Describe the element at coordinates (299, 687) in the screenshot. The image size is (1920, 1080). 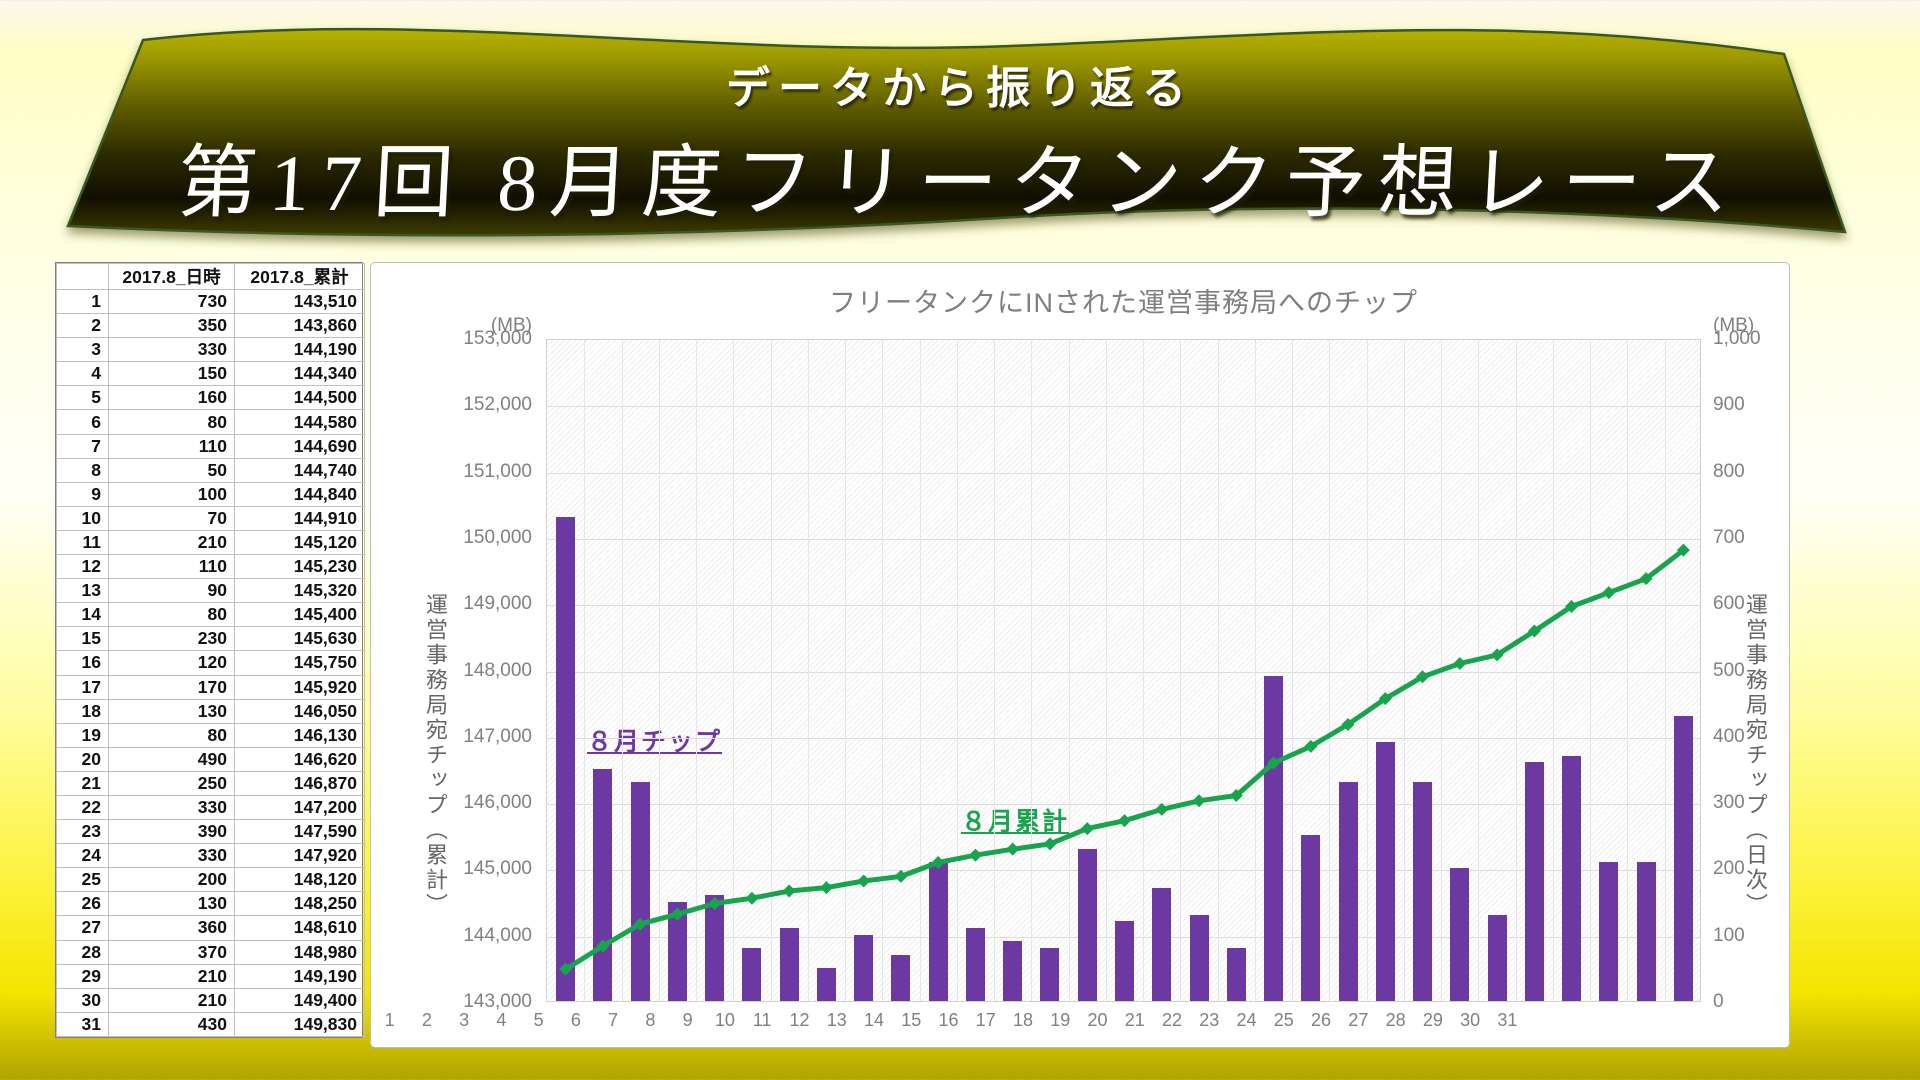
I see `table-cell-cumulative: 145,920` at that location.